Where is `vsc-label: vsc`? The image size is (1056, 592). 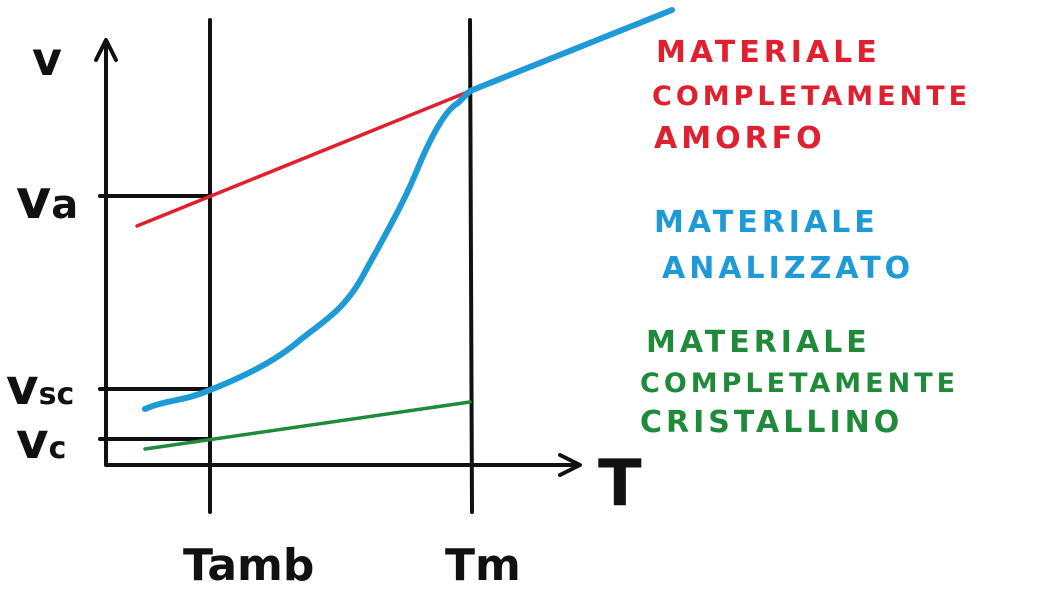 vsc-label: vsc is located at coordinates (40, 387).